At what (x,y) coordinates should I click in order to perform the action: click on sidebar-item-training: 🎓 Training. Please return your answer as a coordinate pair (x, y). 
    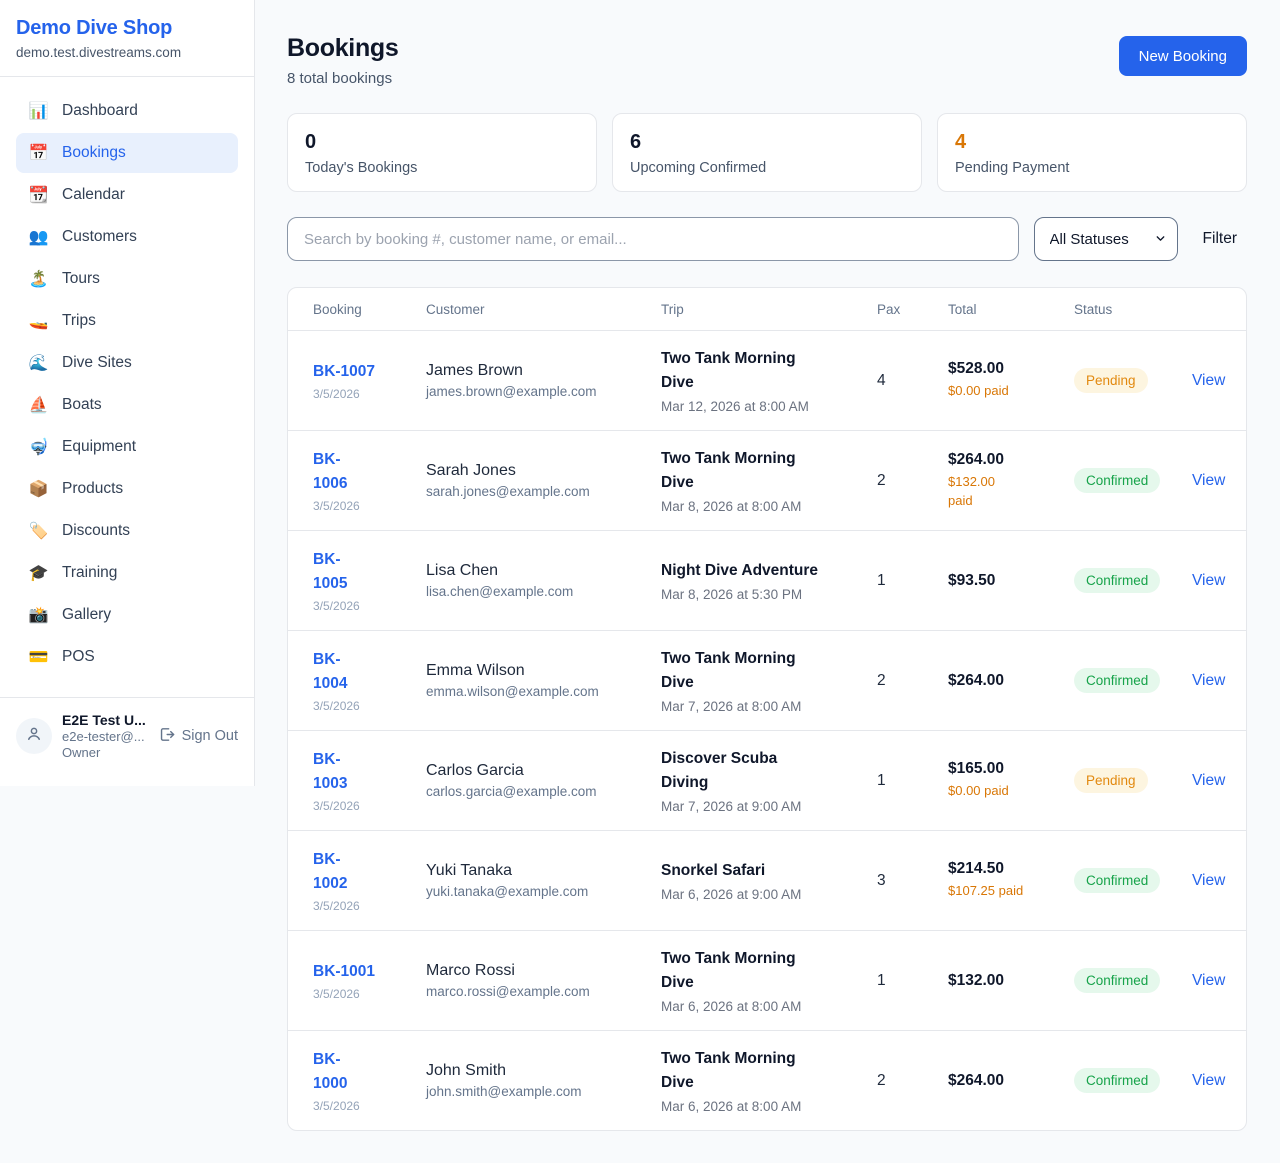
    Looking at the image, I should click on (127, 573).